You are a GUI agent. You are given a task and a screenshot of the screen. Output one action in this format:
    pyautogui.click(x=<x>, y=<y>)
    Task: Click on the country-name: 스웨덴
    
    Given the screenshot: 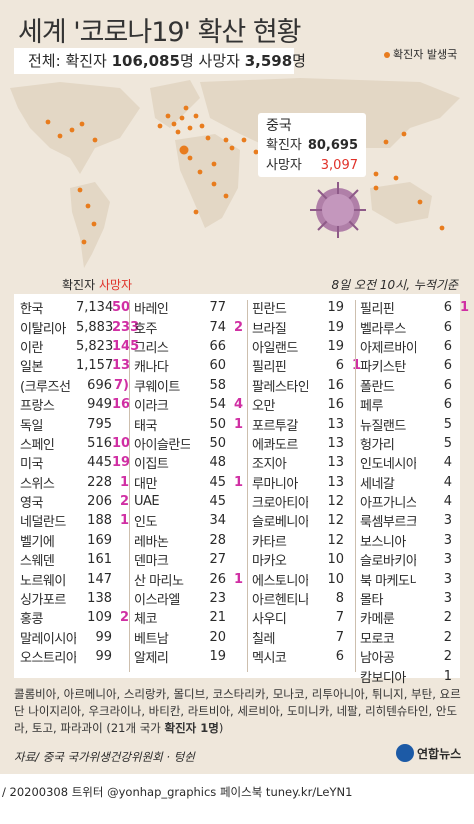 What is the action you would take?
    pyautogui.click(x=37, y=562)
    